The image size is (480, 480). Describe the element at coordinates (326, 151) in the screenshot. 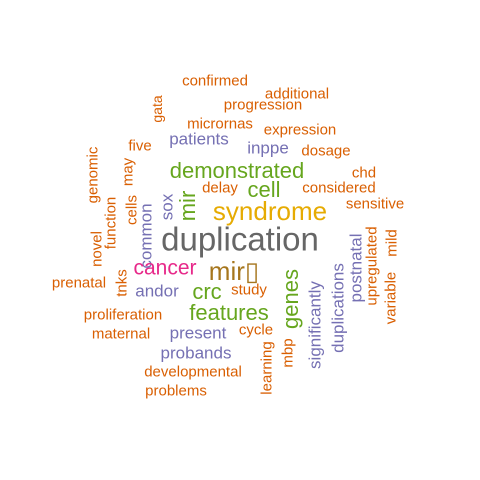

I see `word-dosage: dosage` at that location.